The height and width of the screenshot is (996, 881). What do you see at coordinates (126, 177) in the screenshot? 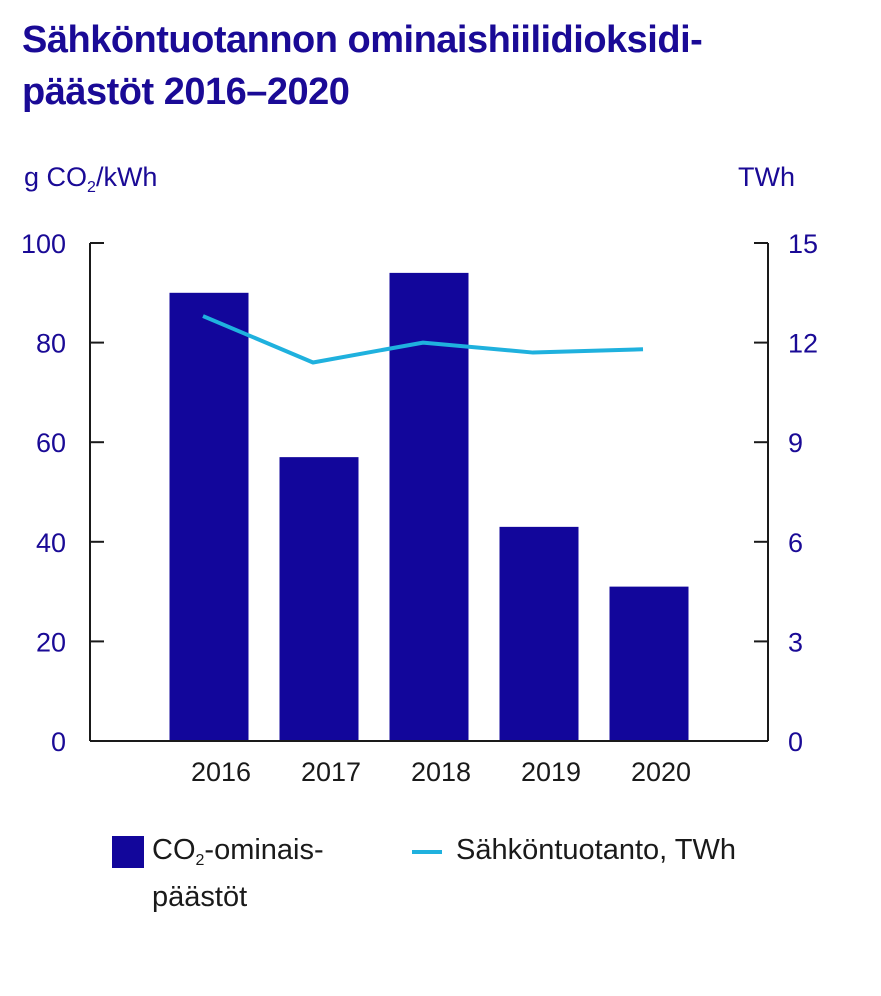
I see `left-axis-unit-suffix: /kWh` at bounding box center [126, 177].